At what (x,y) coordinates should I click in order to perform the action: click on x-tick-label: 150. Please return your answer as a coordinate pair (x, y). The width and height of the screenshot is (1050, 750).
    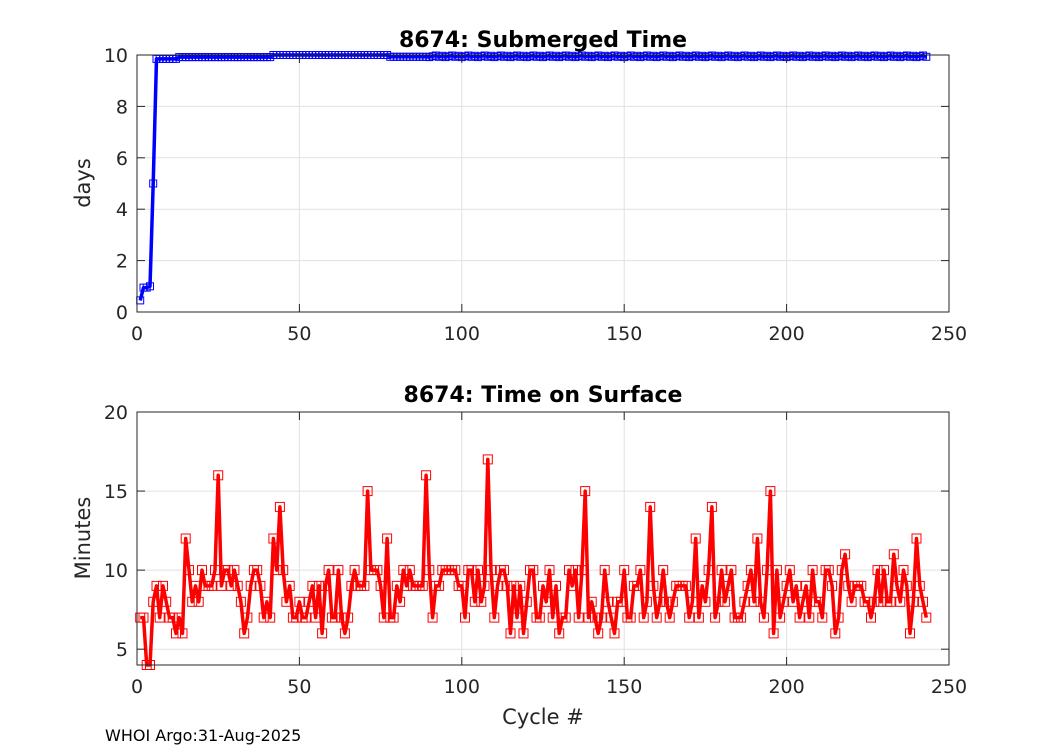
    Looking at the image, I should click on (624, 334).